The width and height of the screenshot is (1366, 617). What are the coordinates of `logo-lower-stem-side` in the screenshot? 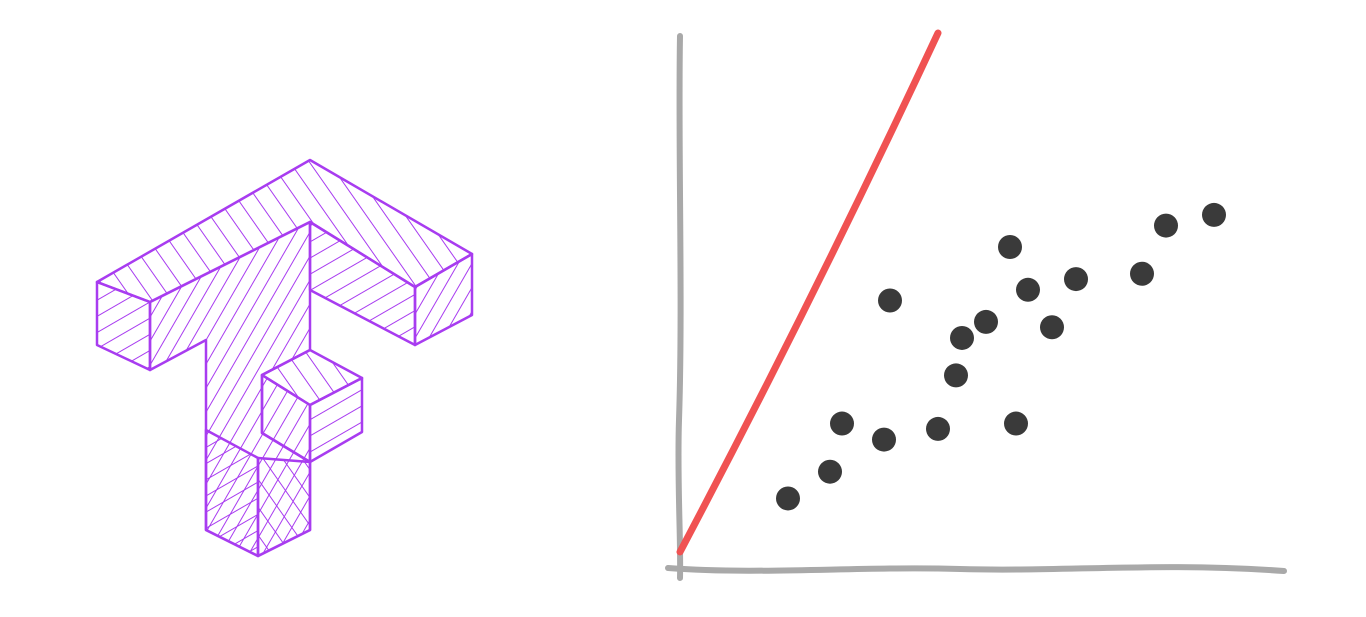 It's located at (284, 507).